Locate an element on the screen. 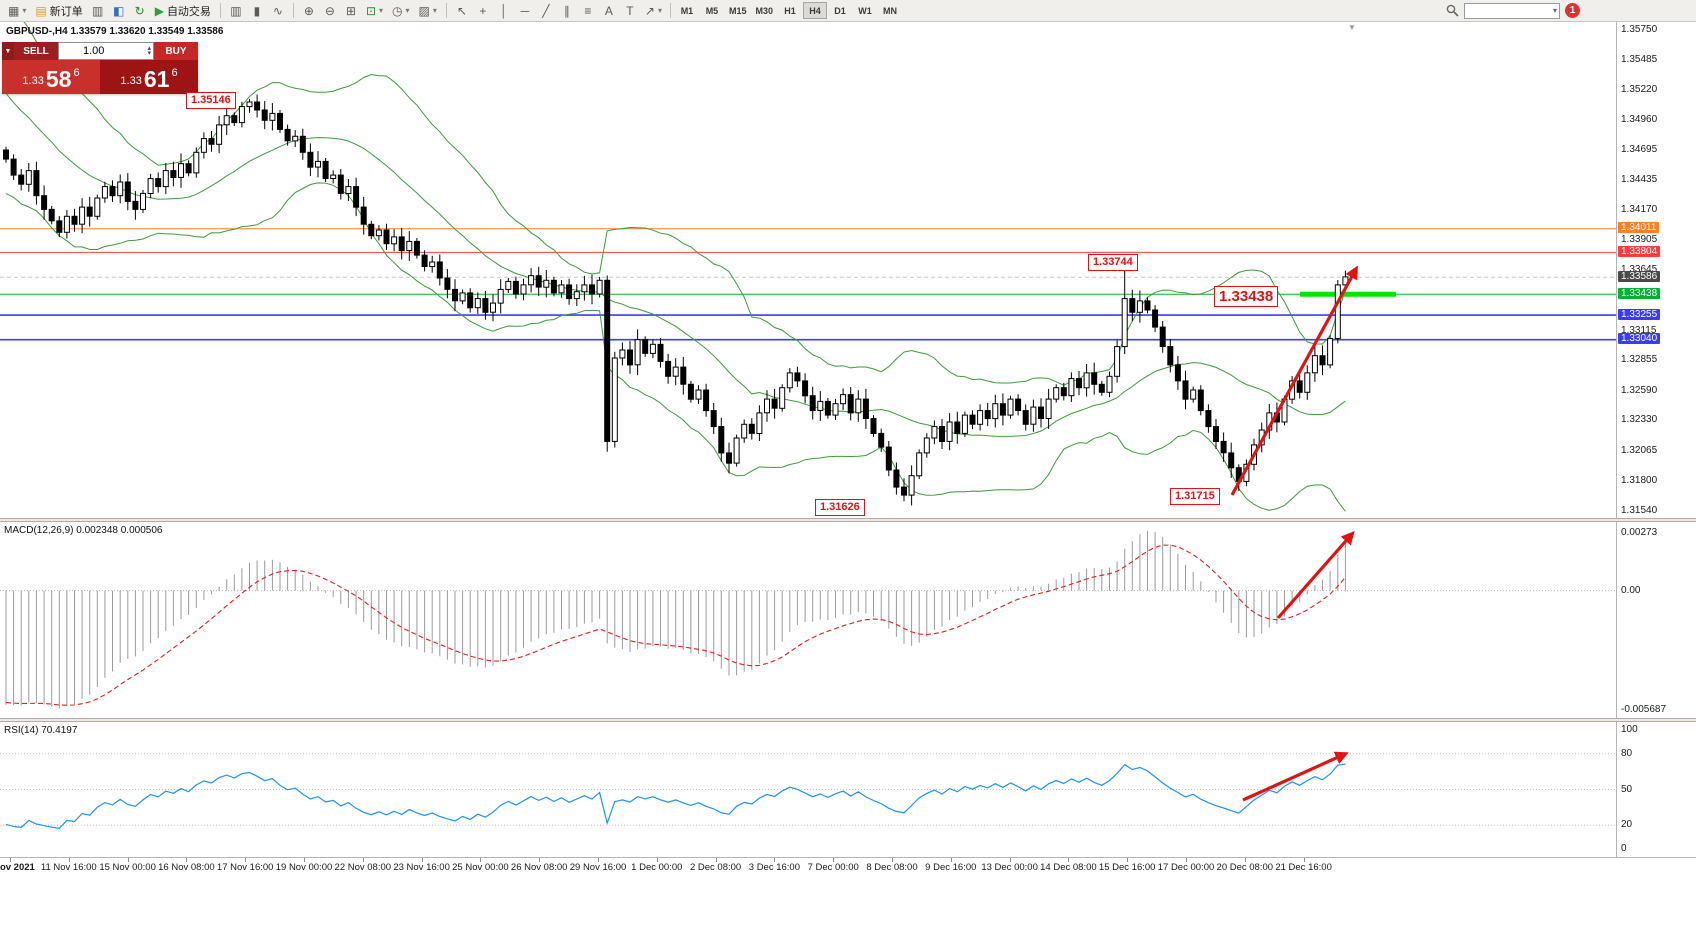 The height and width of the screenshot is (941, 1696). crosshair-button: + is located at coordinates (483, 11).